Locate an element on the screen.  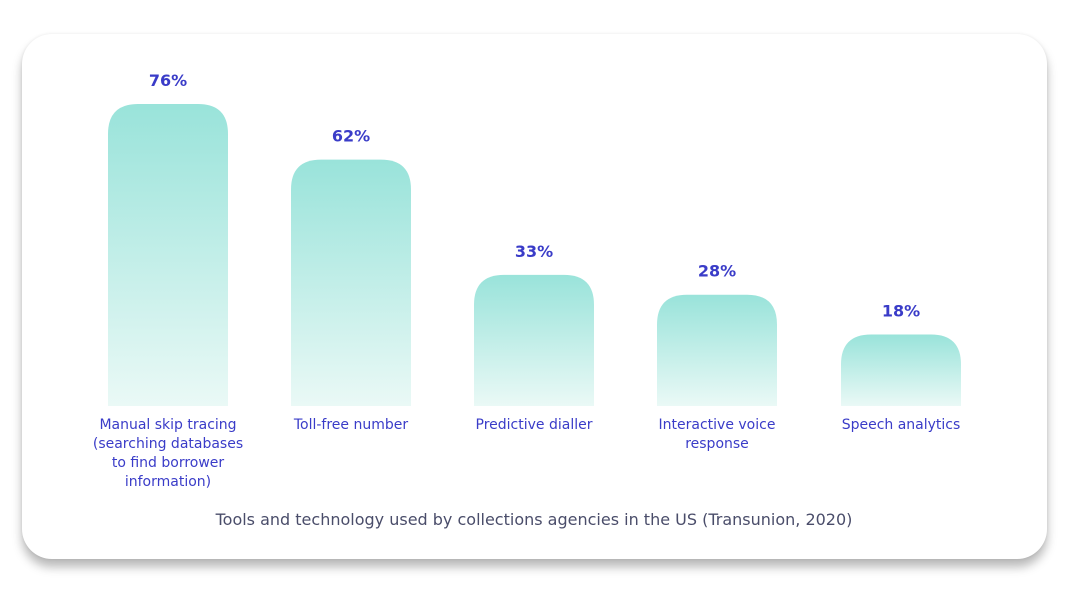
value-label-2: 62% is located at coordinates (351, 136).